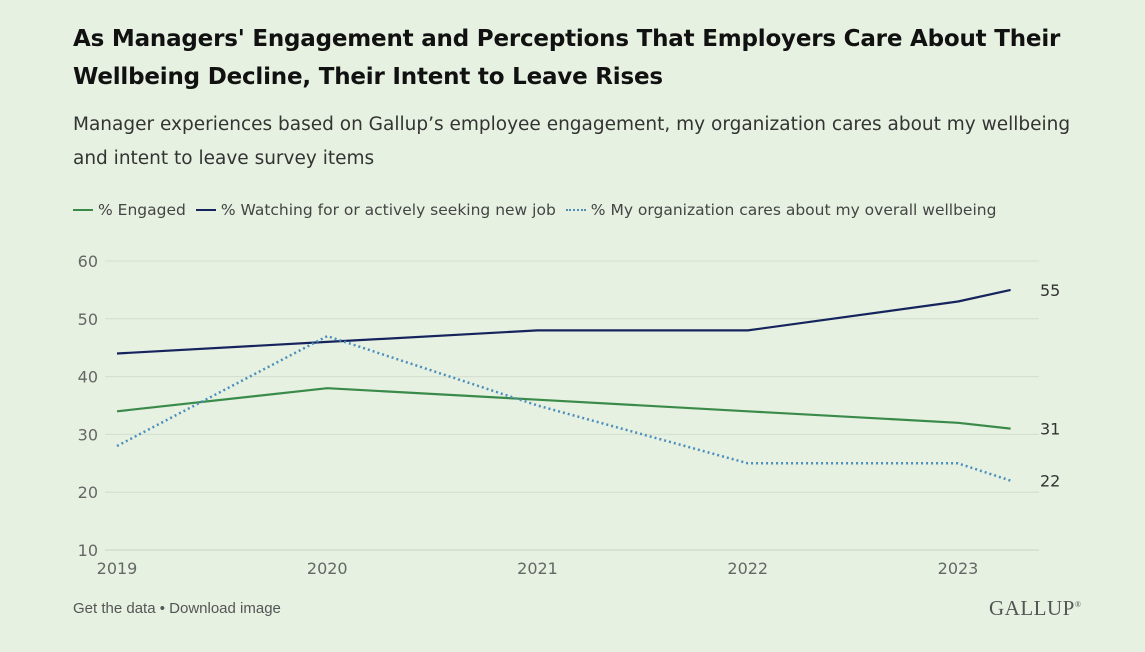 Image resolution: width=1145 pixels, height=652 pixels. What do you see at coordinates (117, 568) in the screenshot?
I see `x-tick-label: 2019` at bounding box center [117, 568].